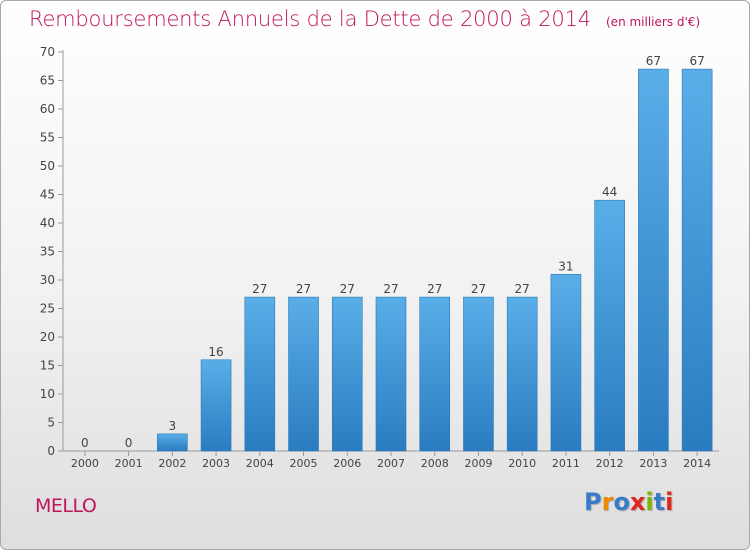  Describe the element at coordinates (565, 266) in the screenshot. I see `data-label: 31` at that location.